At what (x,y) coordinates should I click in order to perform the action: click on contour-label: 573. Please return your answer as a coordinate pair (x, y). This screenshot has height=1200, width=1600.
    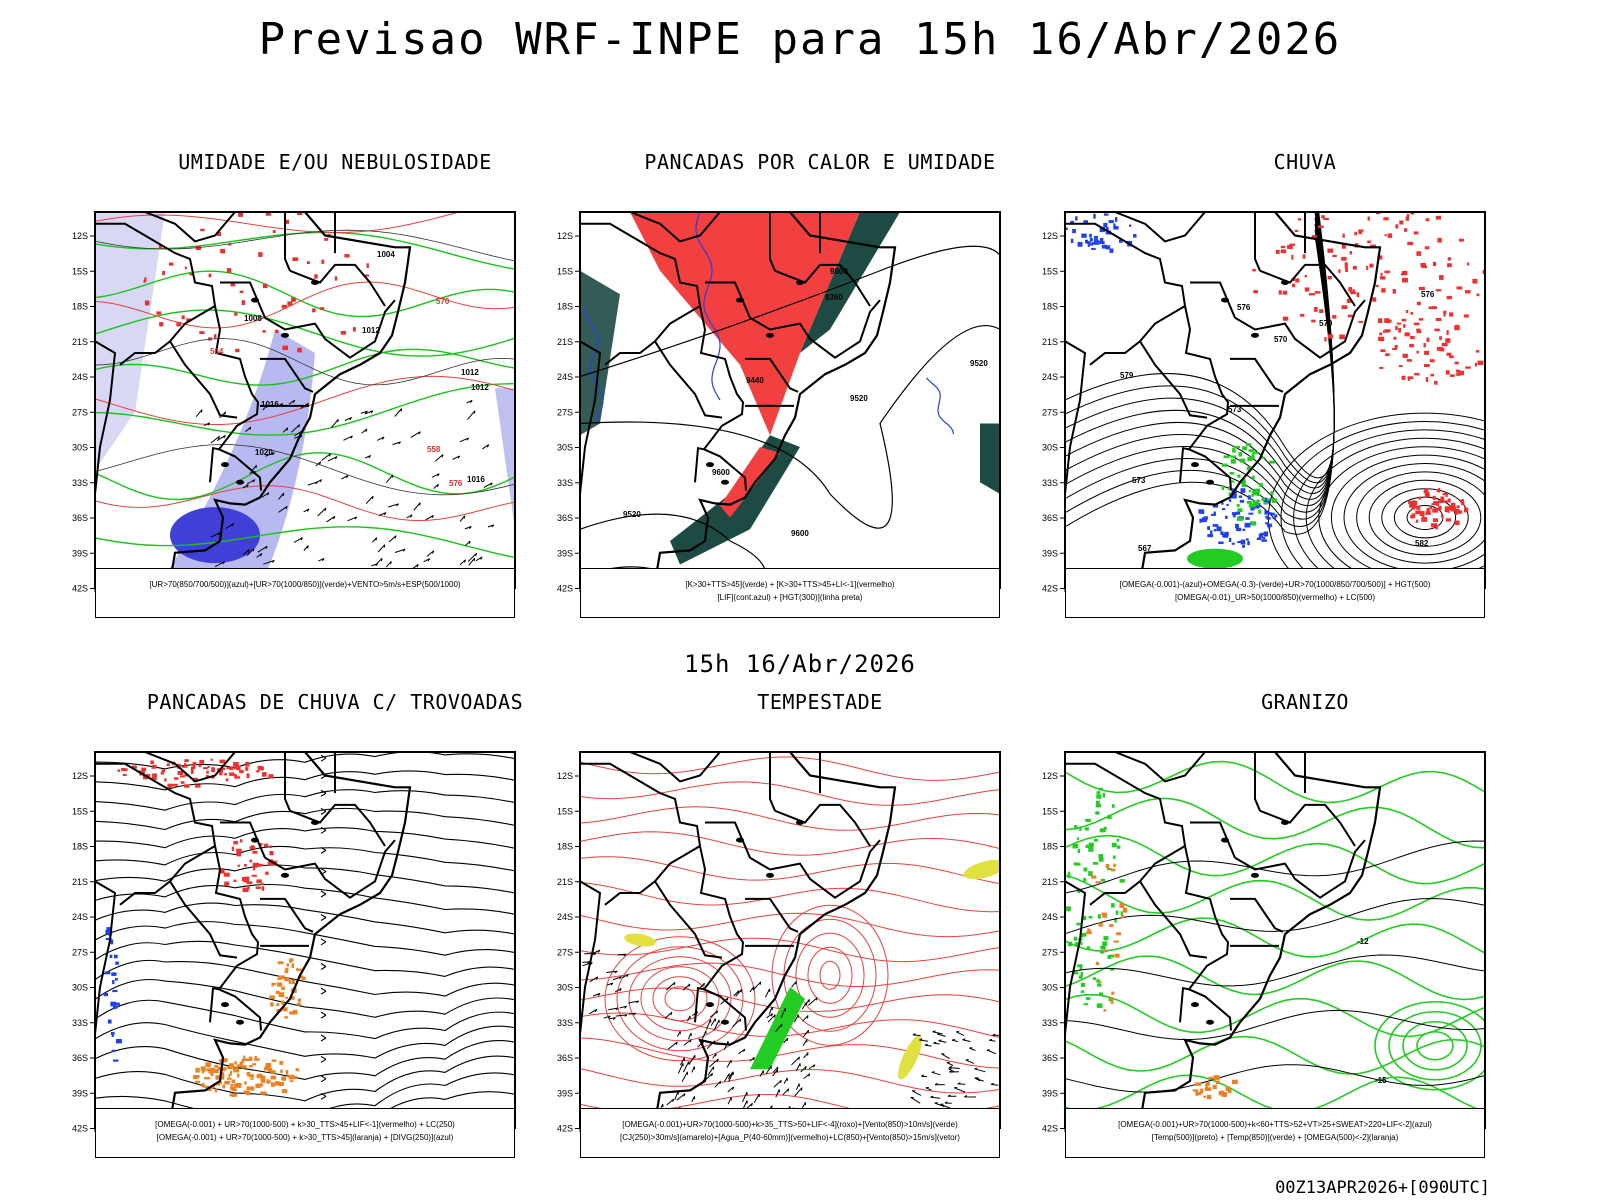
    Looking at the image, I should click on (1235, 409).